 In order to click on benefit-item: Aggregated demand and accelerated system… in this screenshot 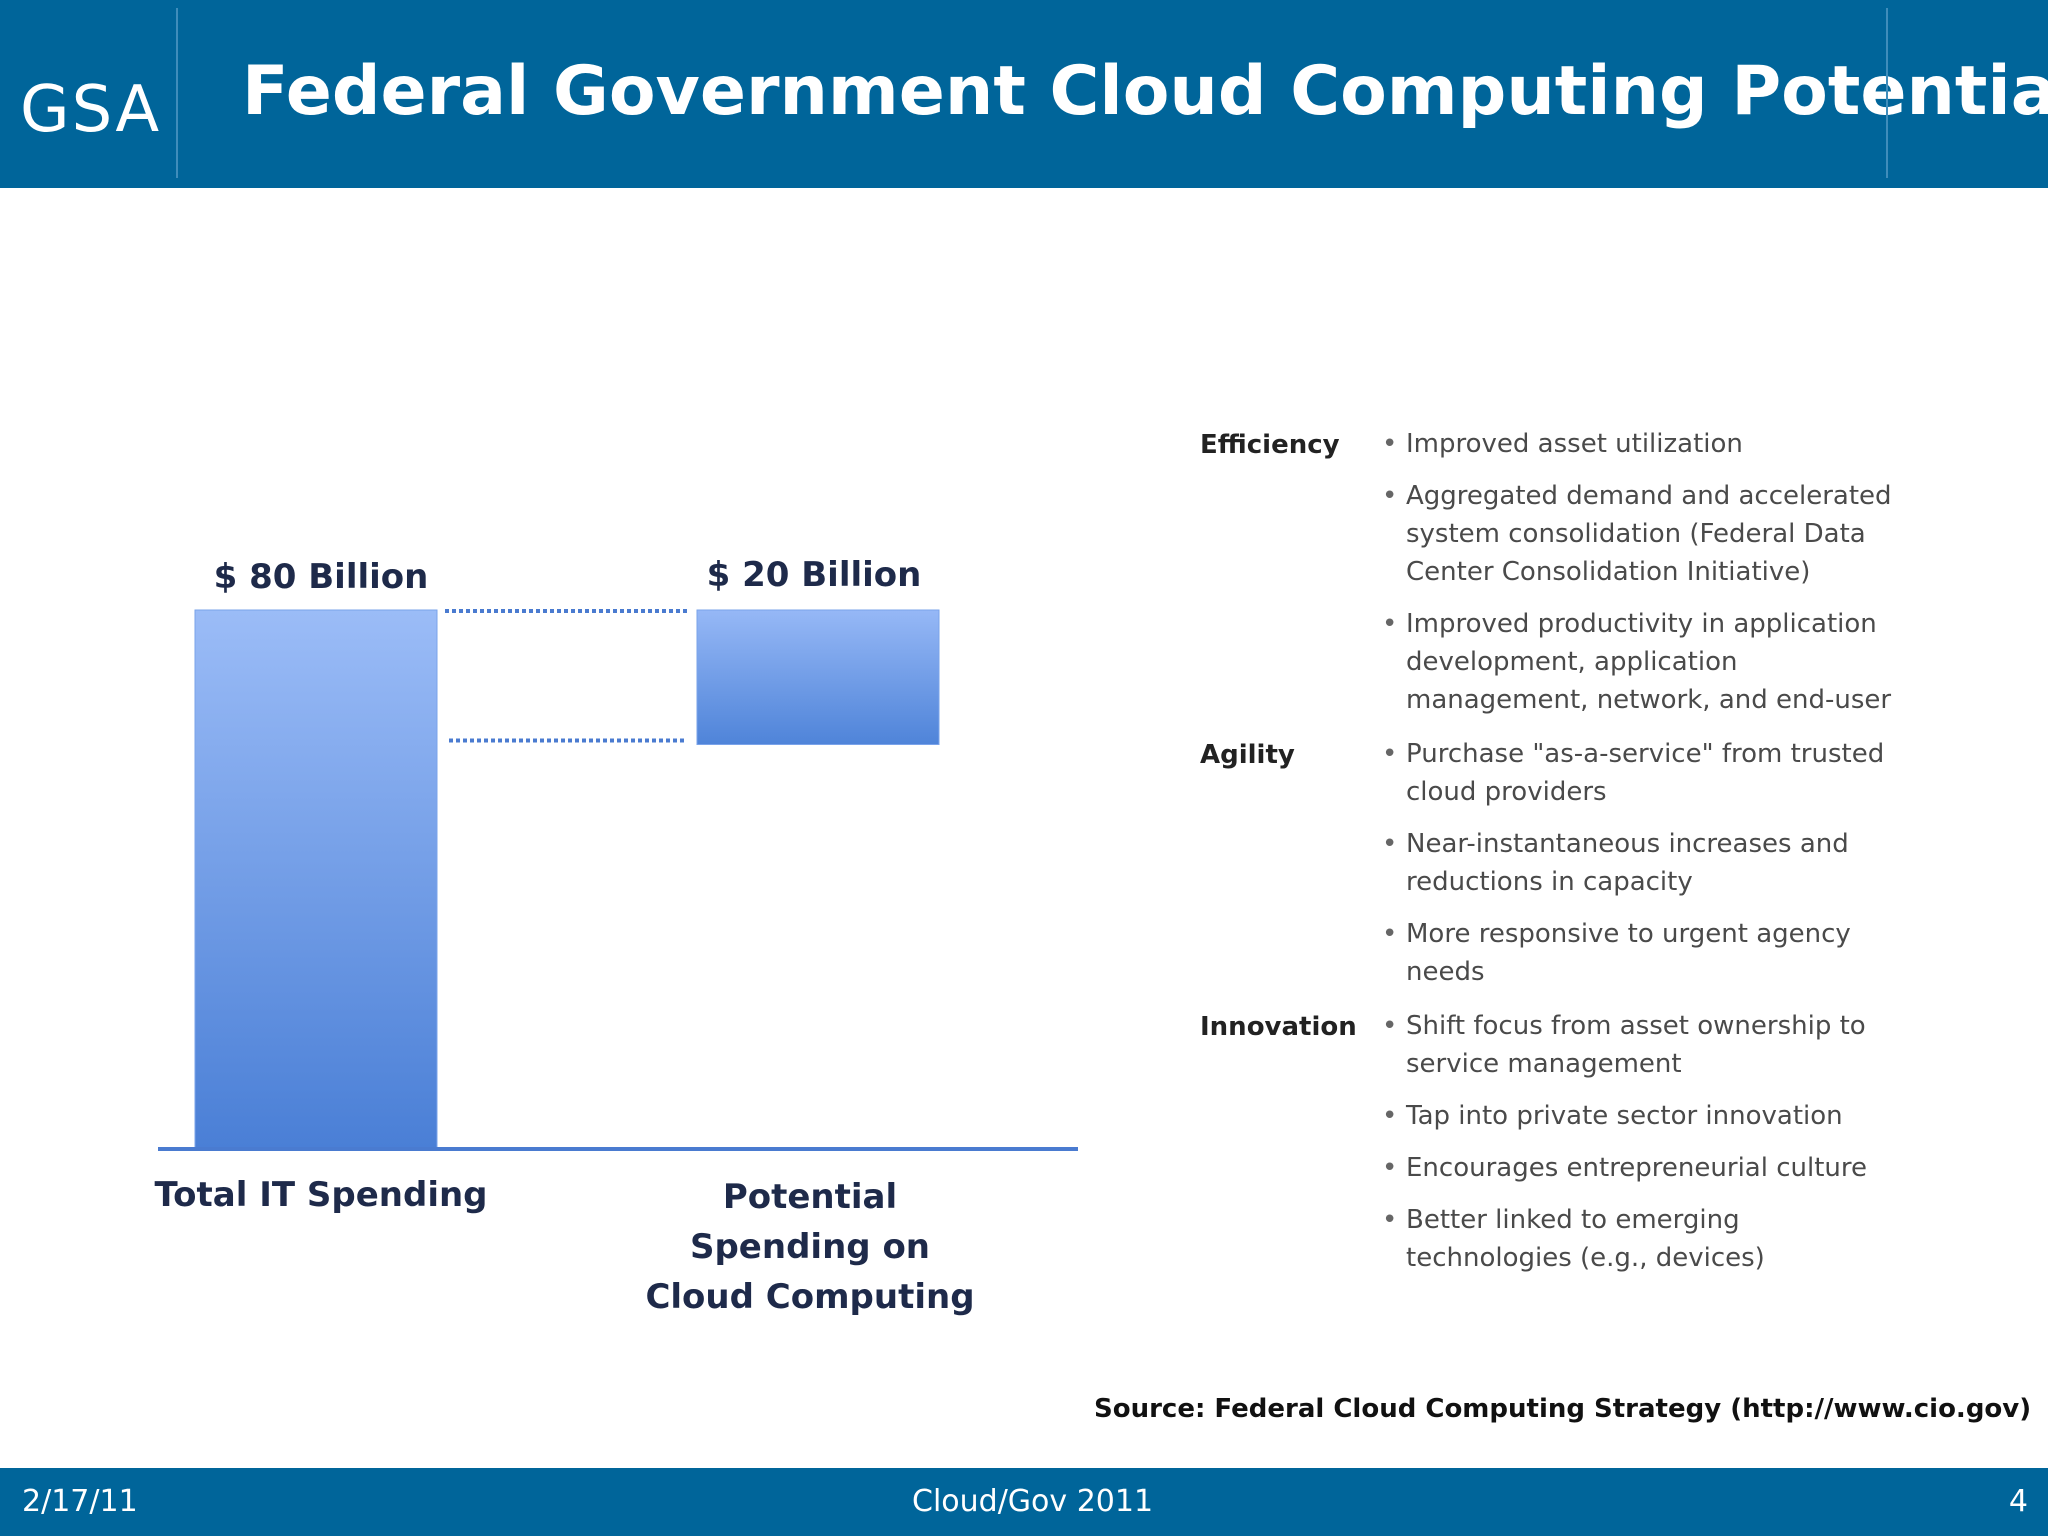, I will do `click(1641, 534)`.